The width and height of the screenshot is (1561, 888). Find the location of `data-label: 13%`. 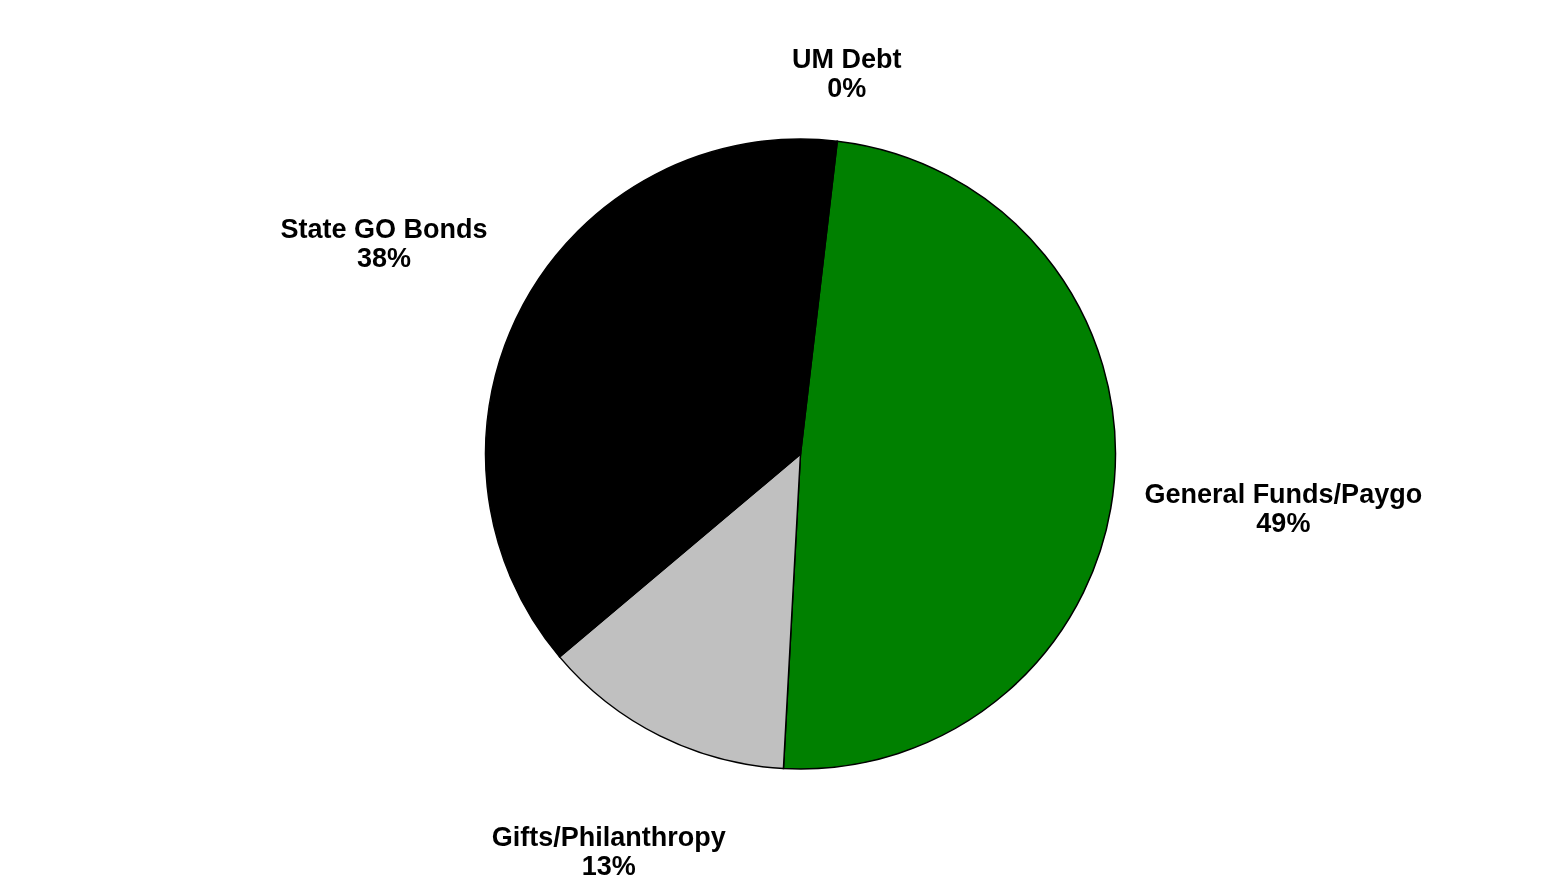

data-label: 13% is located at coordinates (608, 866).